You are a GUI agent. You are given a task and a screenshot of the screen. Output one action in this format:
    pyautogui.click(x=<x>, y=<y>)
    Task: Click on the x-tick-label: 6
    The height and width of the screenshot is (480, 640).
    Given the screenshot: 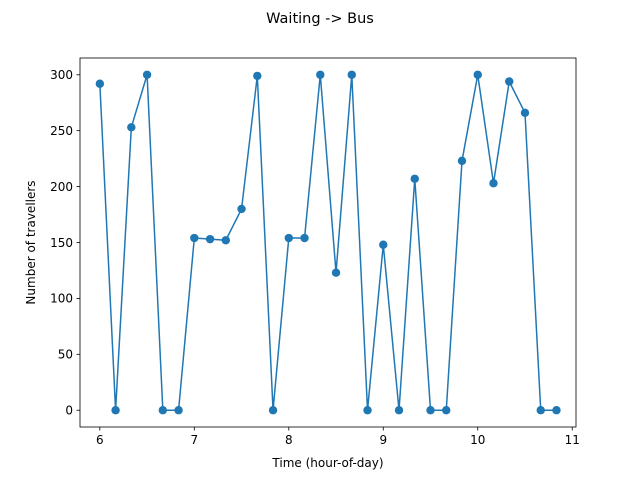 What is the action you would take?
    pyautogui.click(x=100, y=440)
    